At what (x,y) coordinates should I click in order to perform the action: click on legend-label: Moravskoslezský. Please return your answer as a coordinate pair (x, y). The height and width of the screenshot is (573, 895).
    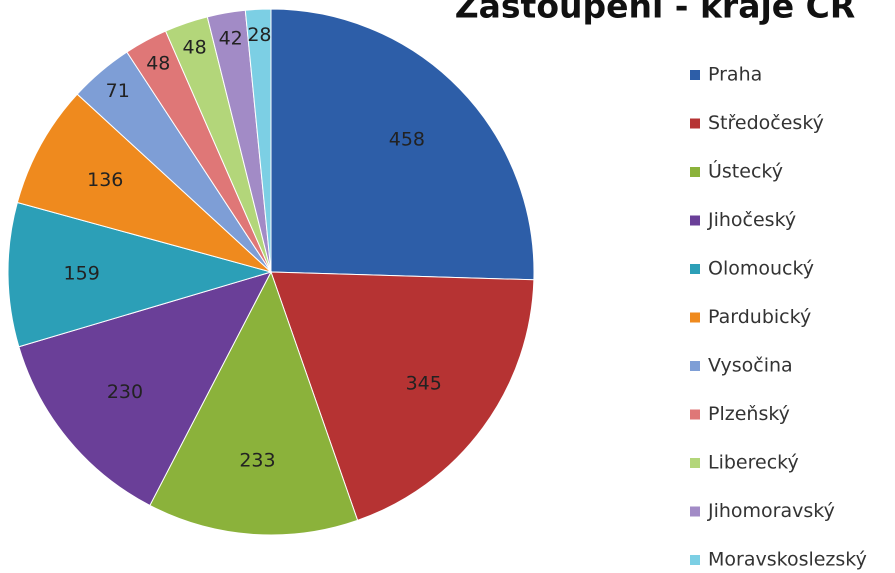
    Looking at the image, I should click on (787, 560).